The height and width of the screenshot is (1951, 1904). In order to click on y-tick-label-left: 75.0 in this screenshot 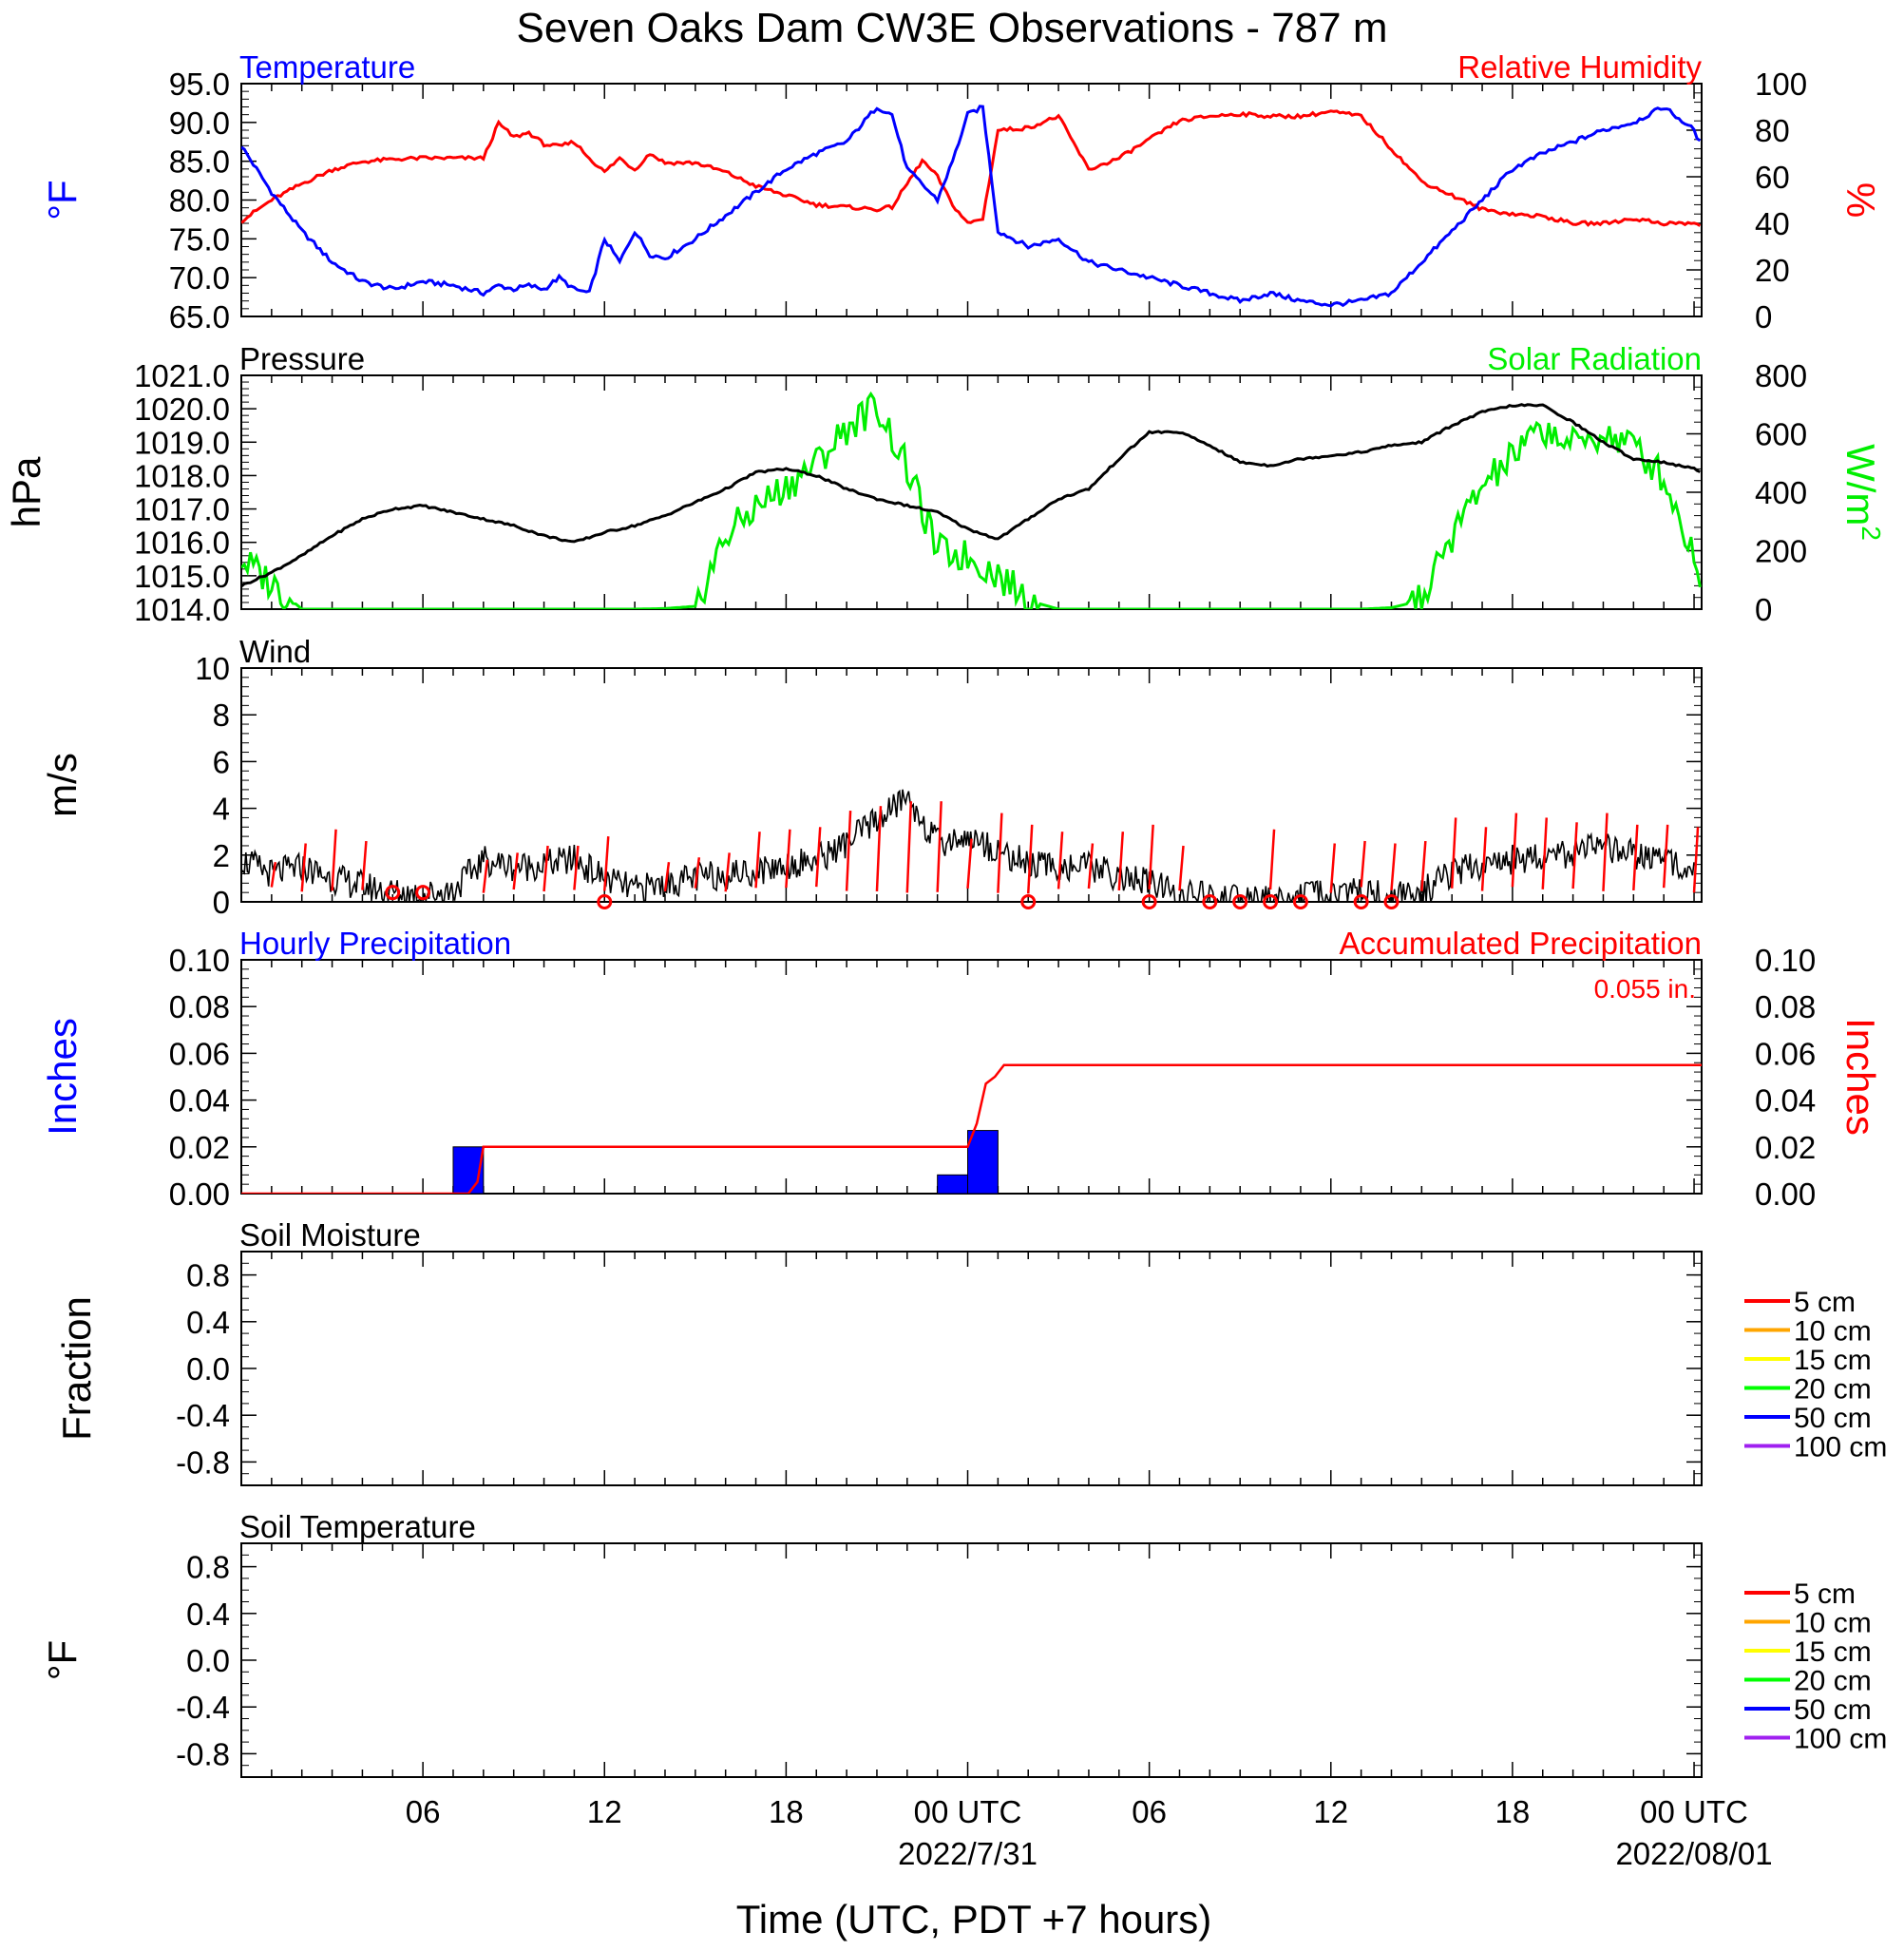, I will do `click(200, 239)`.